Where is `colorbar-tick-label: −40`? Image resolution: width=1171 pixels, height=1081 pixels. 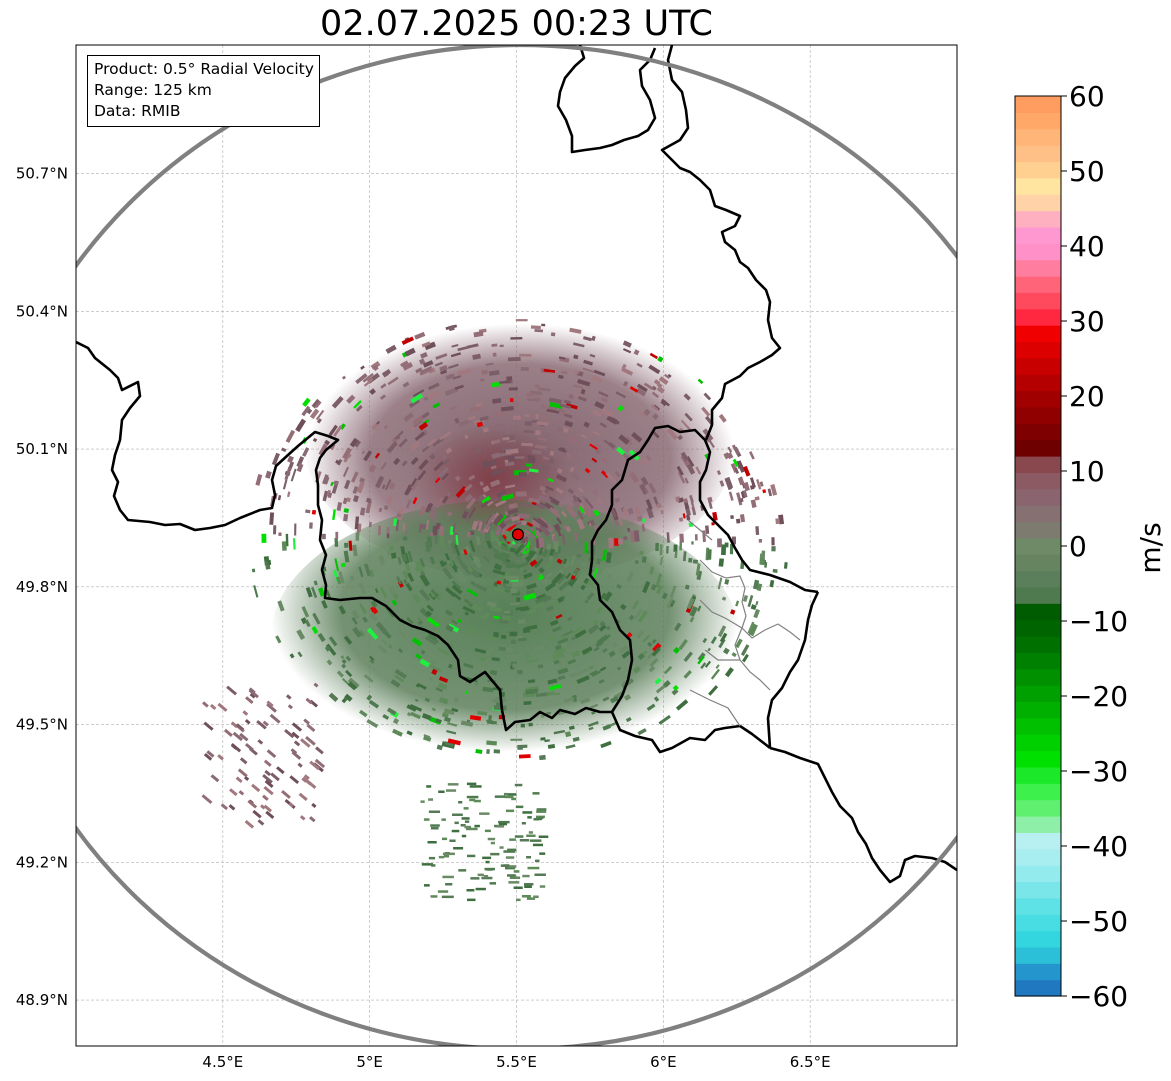 colorbar-tick-label: −40 is located at coordinates (1098, 846).